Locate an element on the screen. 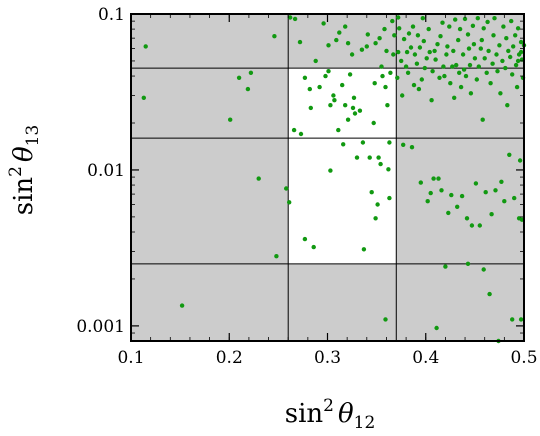  allowed-region is located at coordinates (342, 166).